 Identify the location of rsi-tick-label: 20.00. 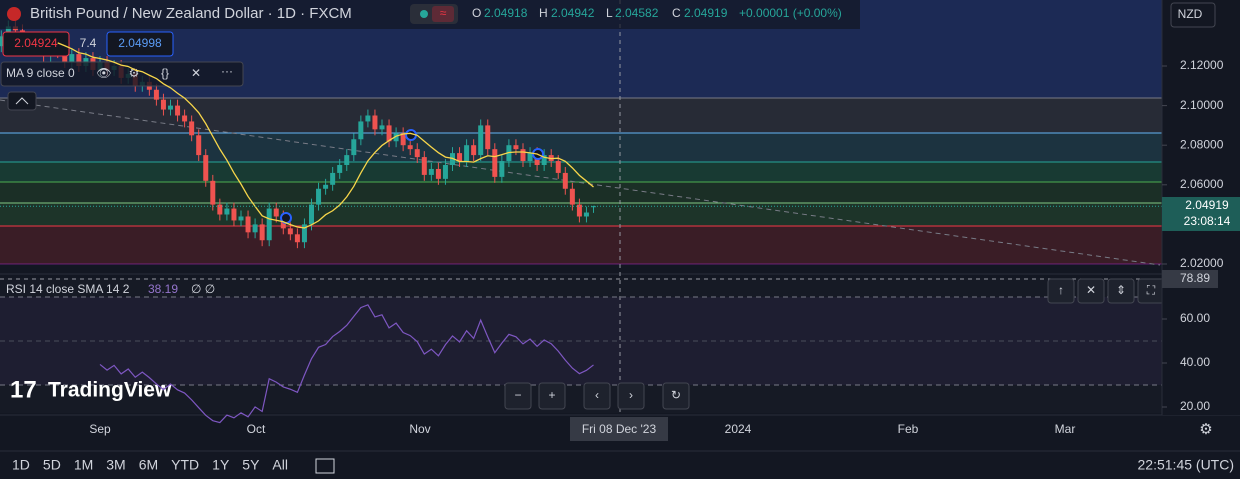
(1195, 406).